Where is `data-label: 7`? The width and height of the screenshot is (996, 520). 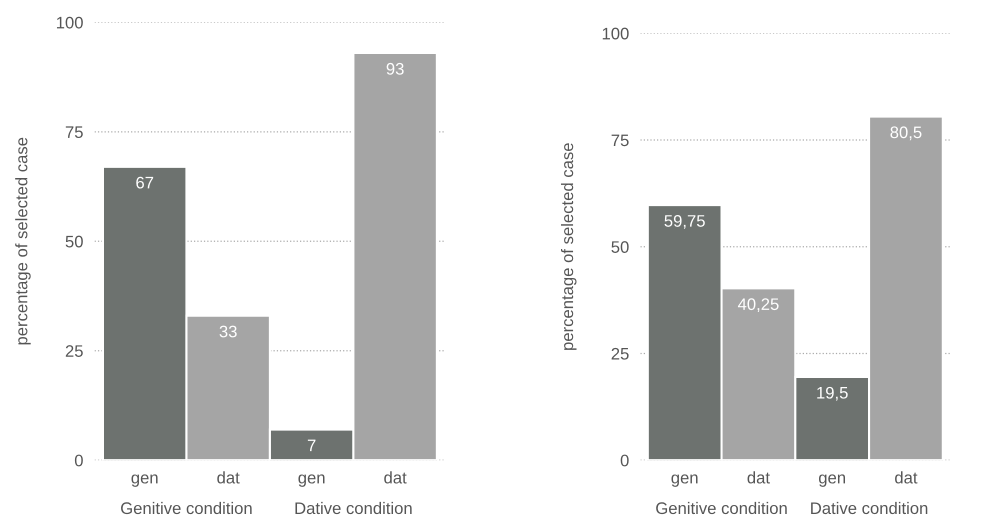 data-label: 7 is located at coordinates (312, 446).